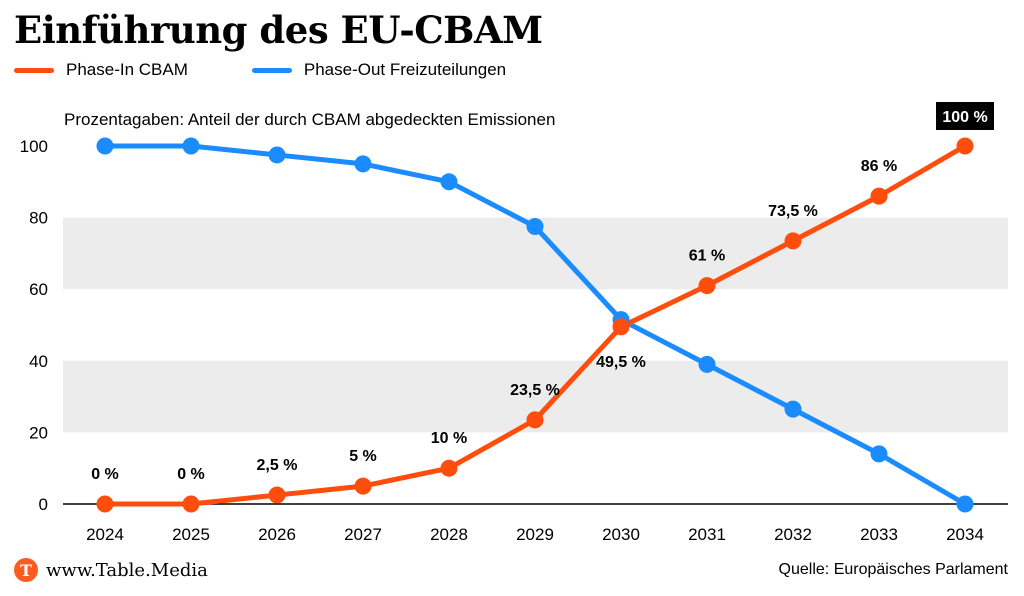  I want to click on legend-swatch-phase-out, so click(271, 70).